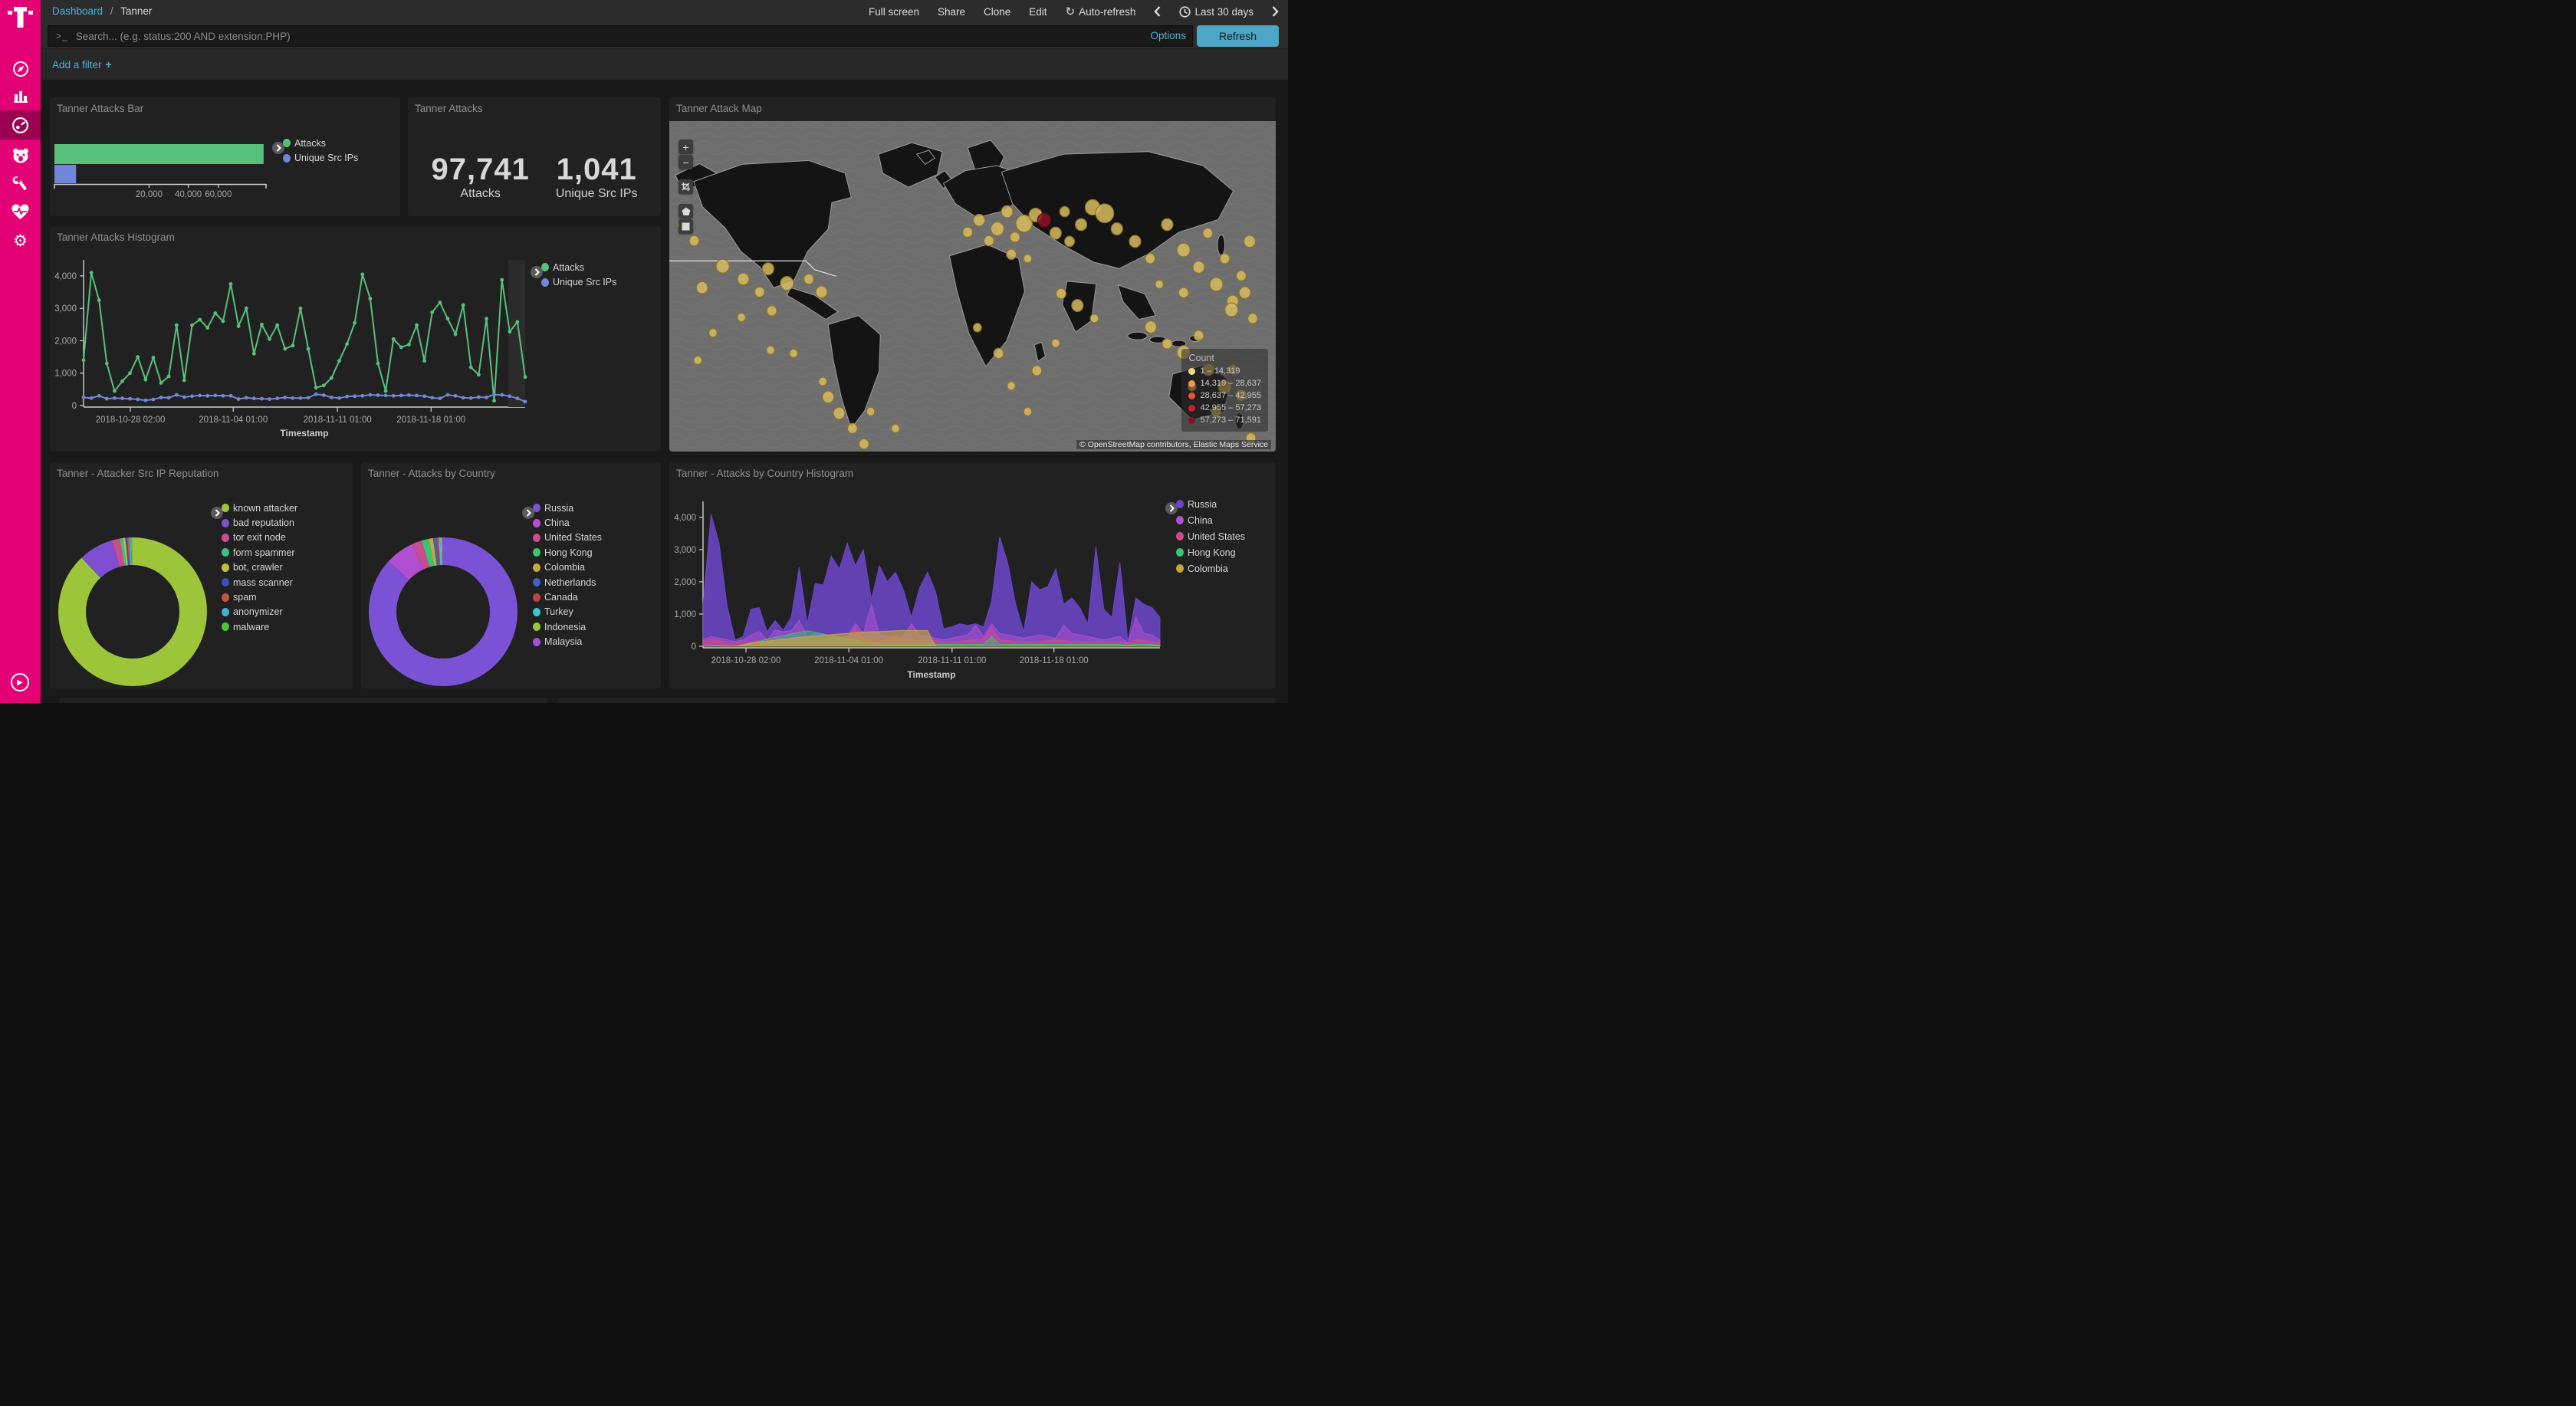 This screenshot has height=1406, width=2576. Describe the element at coordinates (568, 267) in the screenshot. I see `legend-label: Attacks` at that location.